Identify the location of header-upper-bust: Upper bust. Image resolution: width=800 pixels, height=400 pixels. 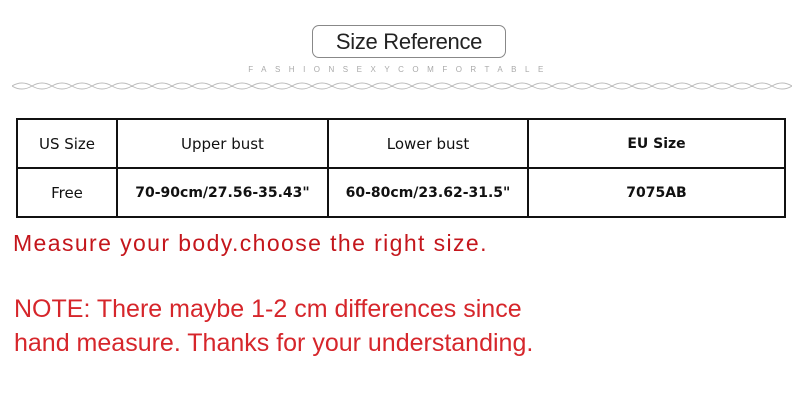
(222, 143).